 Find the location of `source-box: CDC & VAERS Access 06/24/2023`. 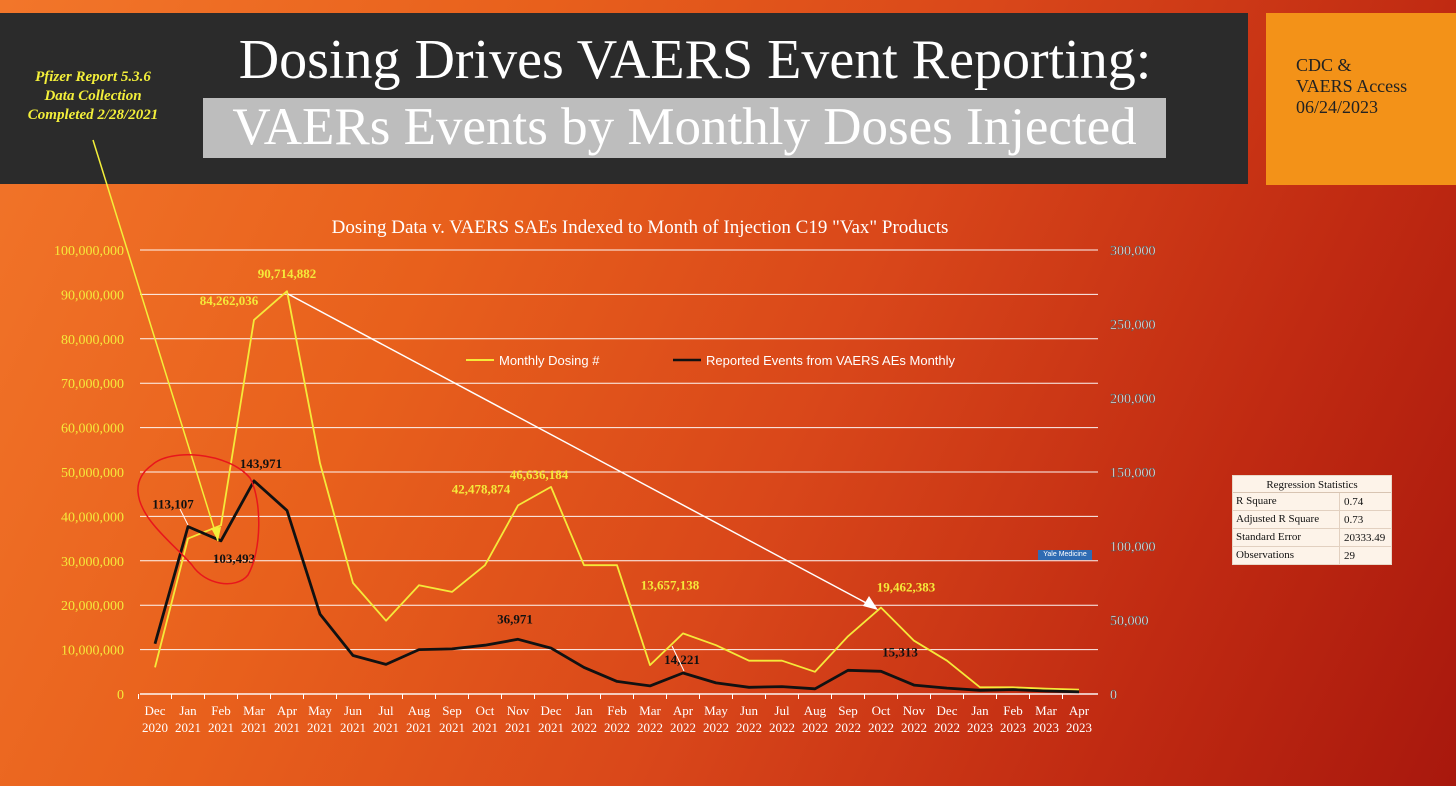

source-box: CDC & VAERS Access 06/24/2023 is located at coordinates (1361, 99).